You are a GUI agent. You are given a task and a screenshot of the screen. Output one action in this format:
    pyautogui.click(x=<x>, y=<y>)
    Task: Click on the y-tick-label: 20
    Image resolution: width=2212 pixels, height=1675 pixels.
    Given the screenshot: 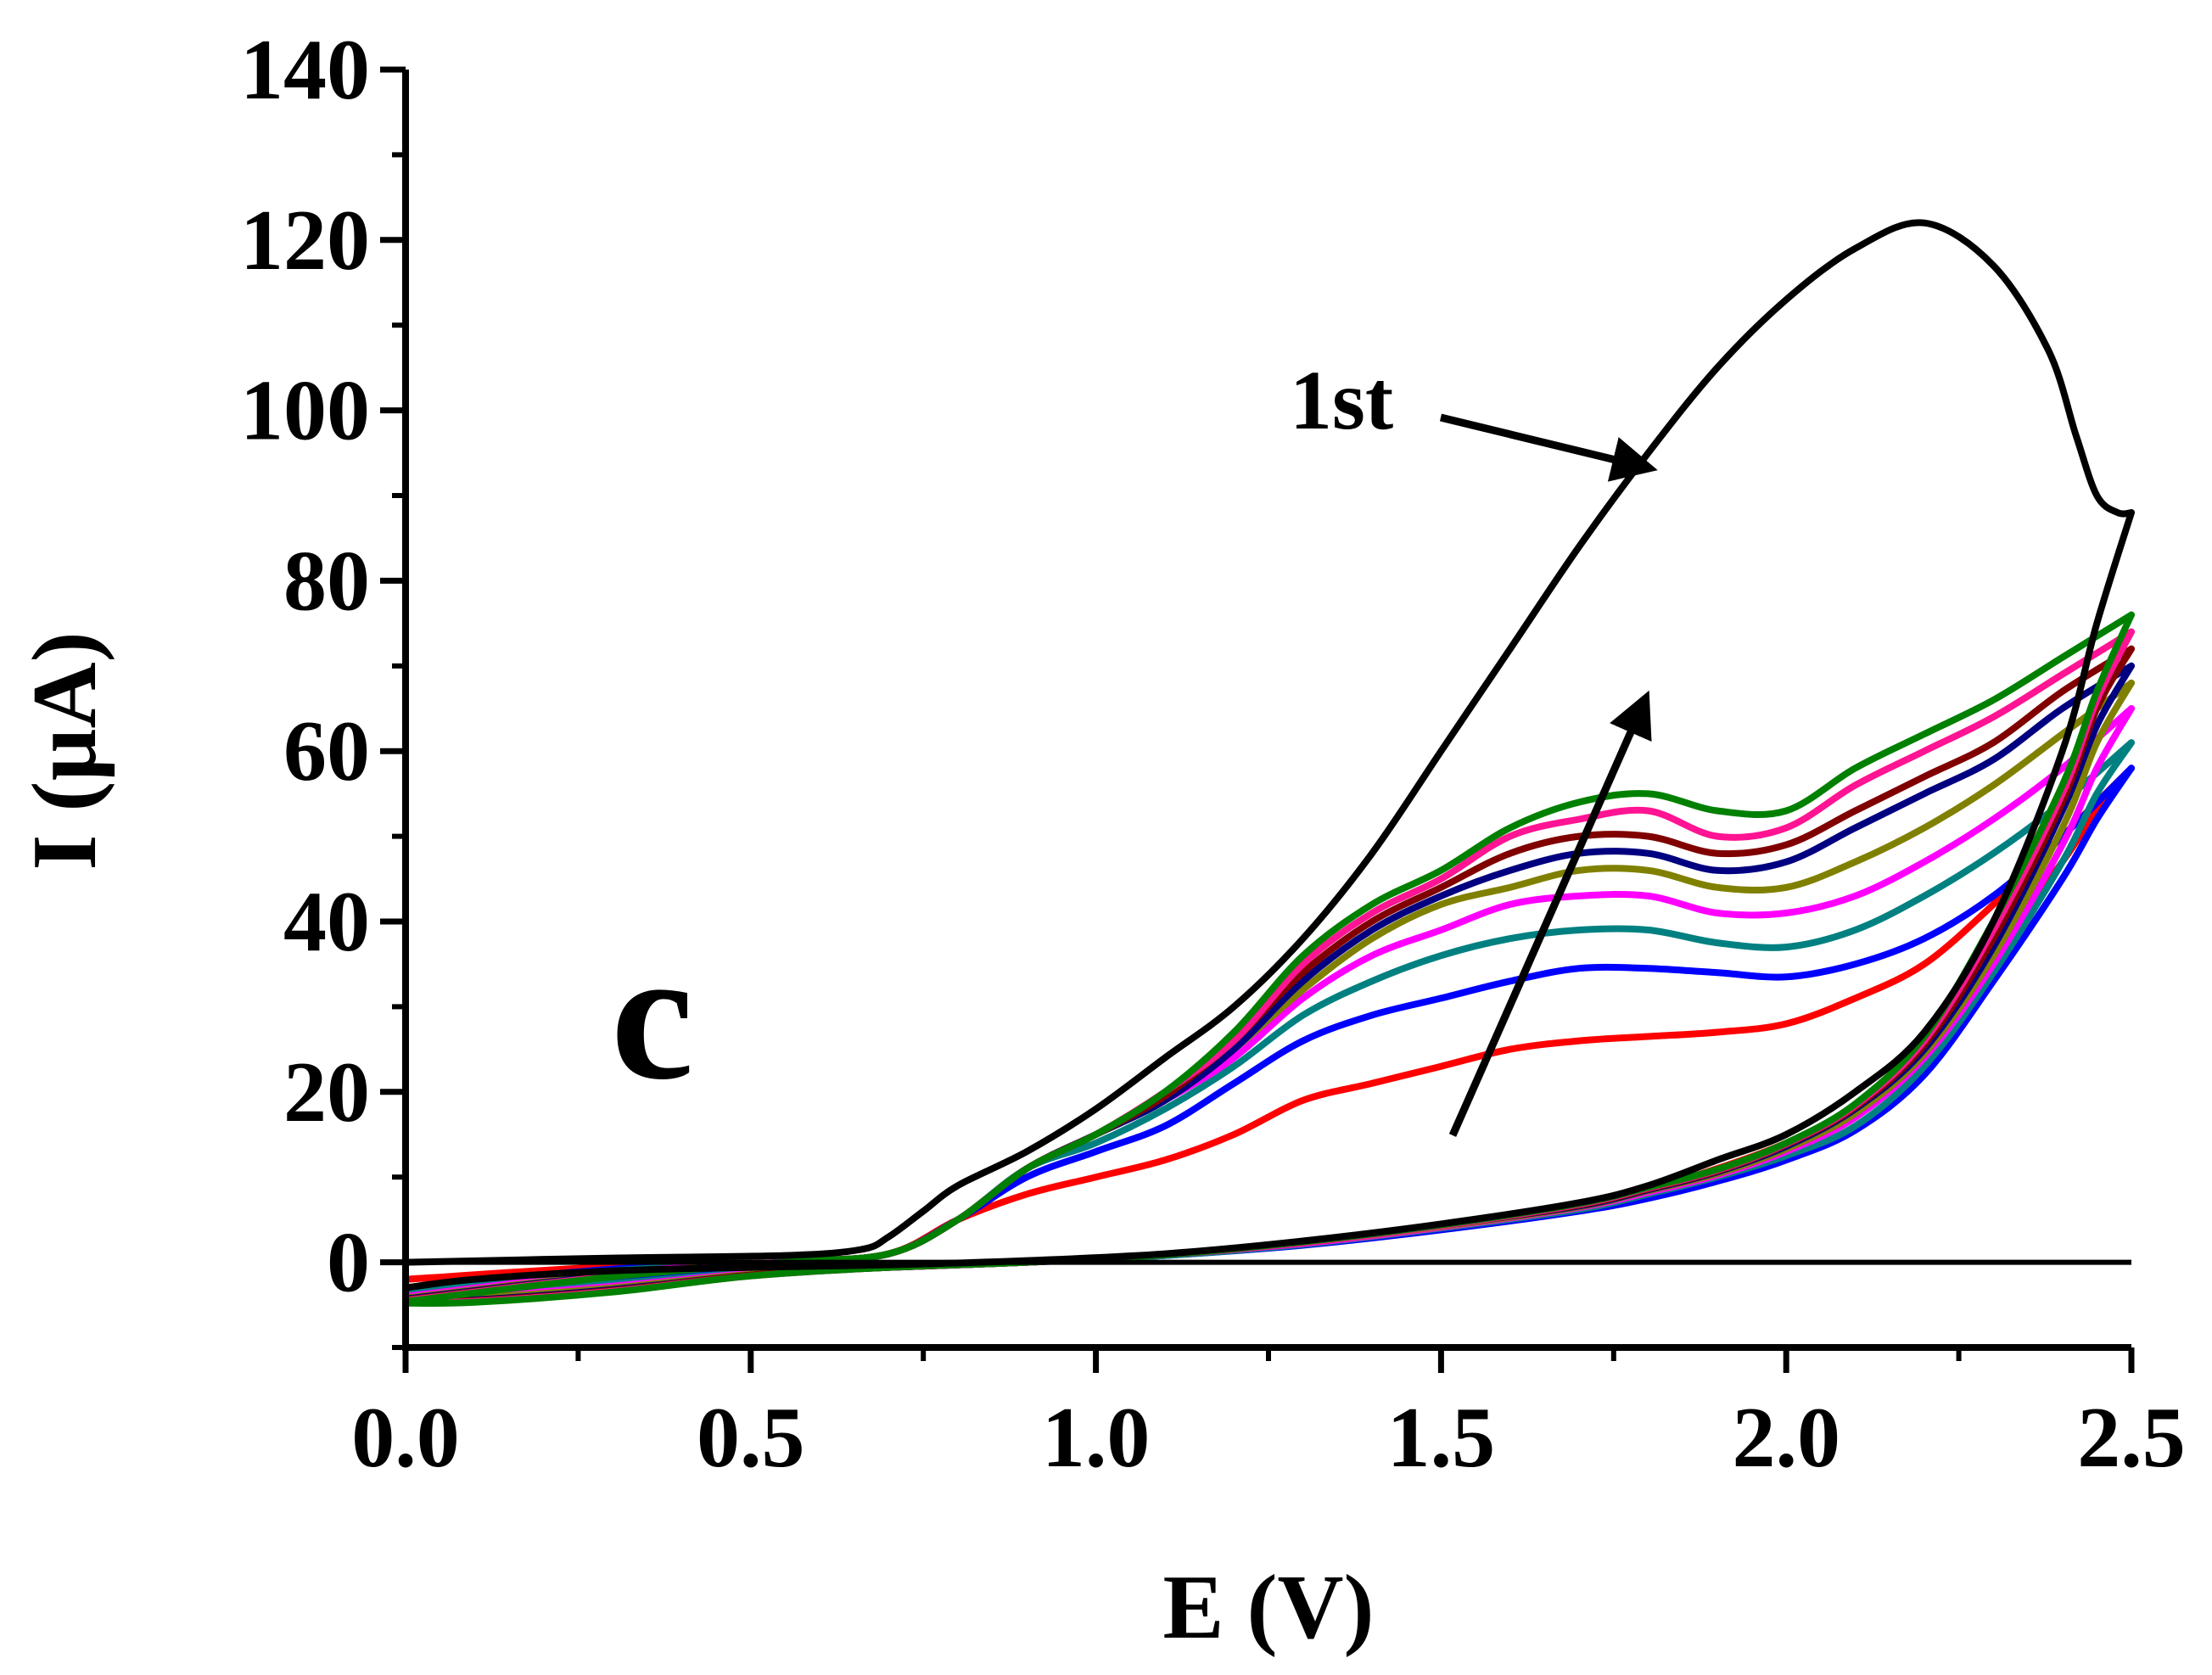 What is the action you would take?
    pyautogui.click(x=326, y=1093)
    